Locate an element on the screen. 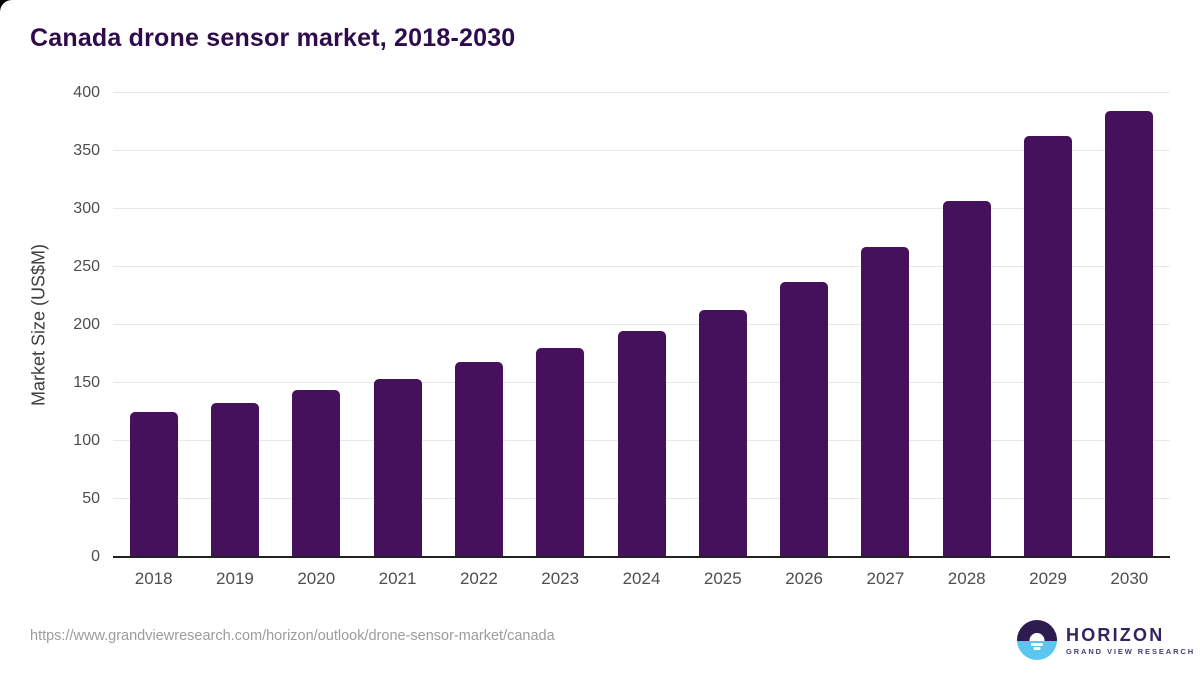 Image resolution: width=1200 pixels, height=675 pixels. horizon-sunrise-icon is located at coordinates (1037, 640).